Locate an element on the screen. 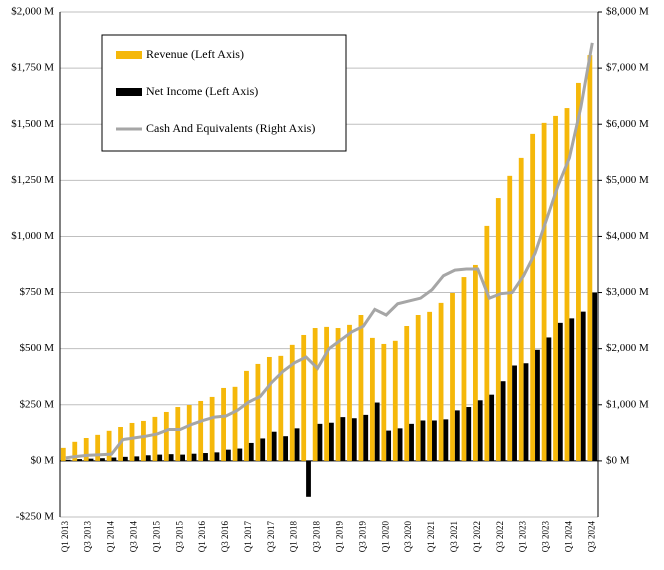 The height and width of the screenshot is (570, 664). y2-tick-label: $2,000 M is located at coordinates (627, 348).